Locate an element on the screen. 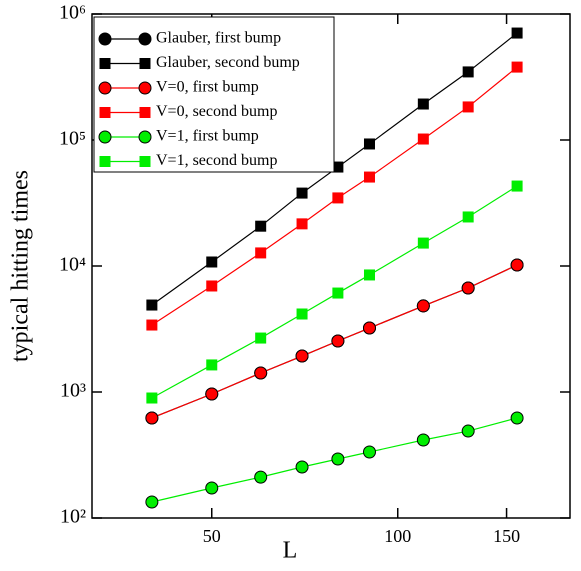  y-tick-label: 10⁵ is located at coordinates (72, 139).